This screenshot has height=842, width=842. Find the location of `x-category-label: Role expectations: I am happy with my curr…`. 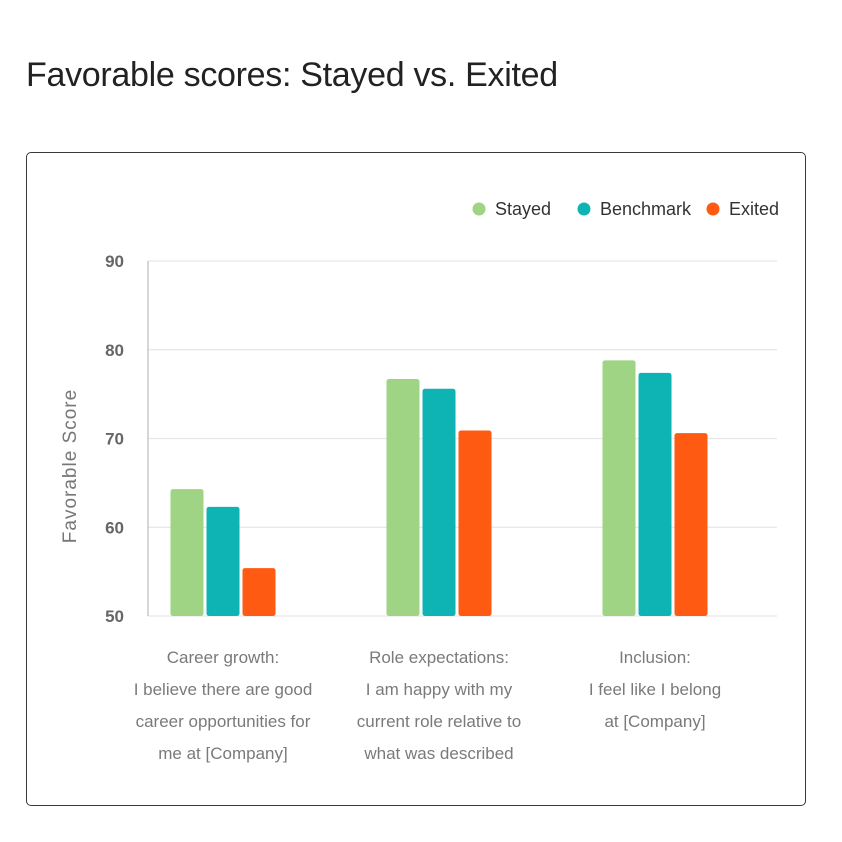

x-category-label: Role expectations: I am happy with my curr… is located at coordinates (439, 705).